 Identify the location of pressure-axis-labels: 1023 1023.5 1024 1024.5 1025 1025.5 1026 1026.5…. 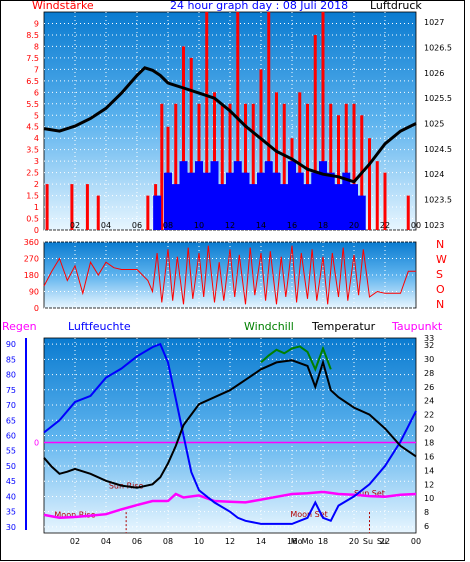
(438, 124).